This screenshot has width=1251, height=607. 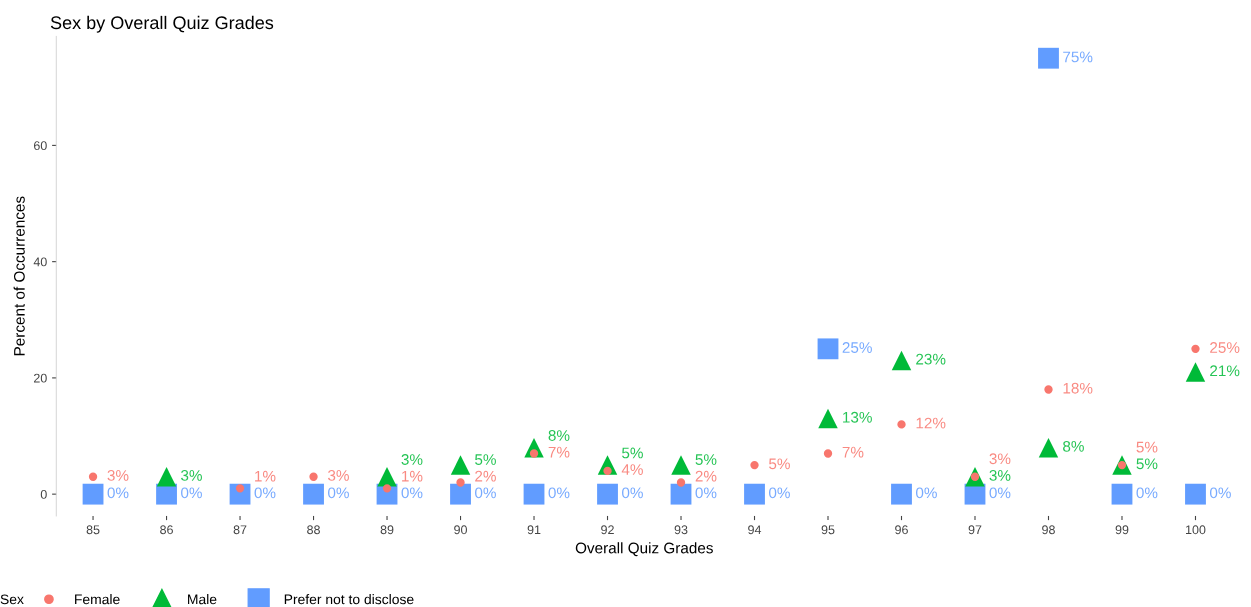 I want to click on legend-title: Sex, so click(x=12, y=599).